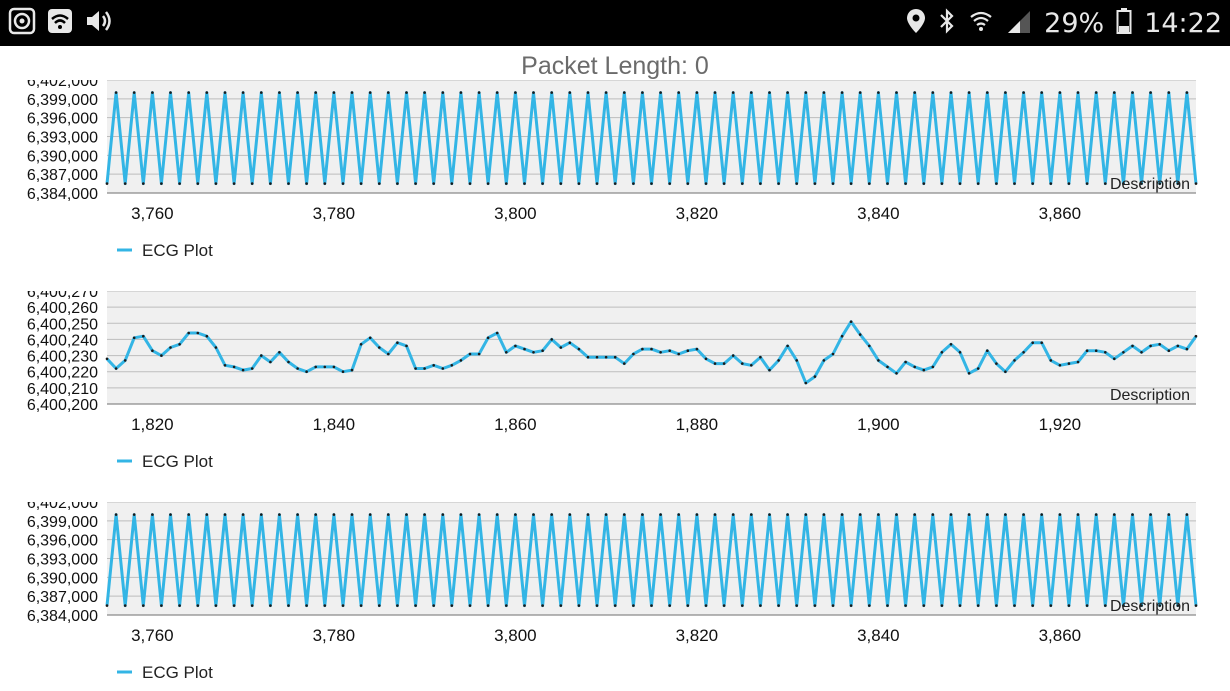 This screenshot has height=691, width=1230. What do you see at coordinates (62, 175) in the screenshot?
I see `y-tick-label: 6,387,000` at bounding box center [62, 175].